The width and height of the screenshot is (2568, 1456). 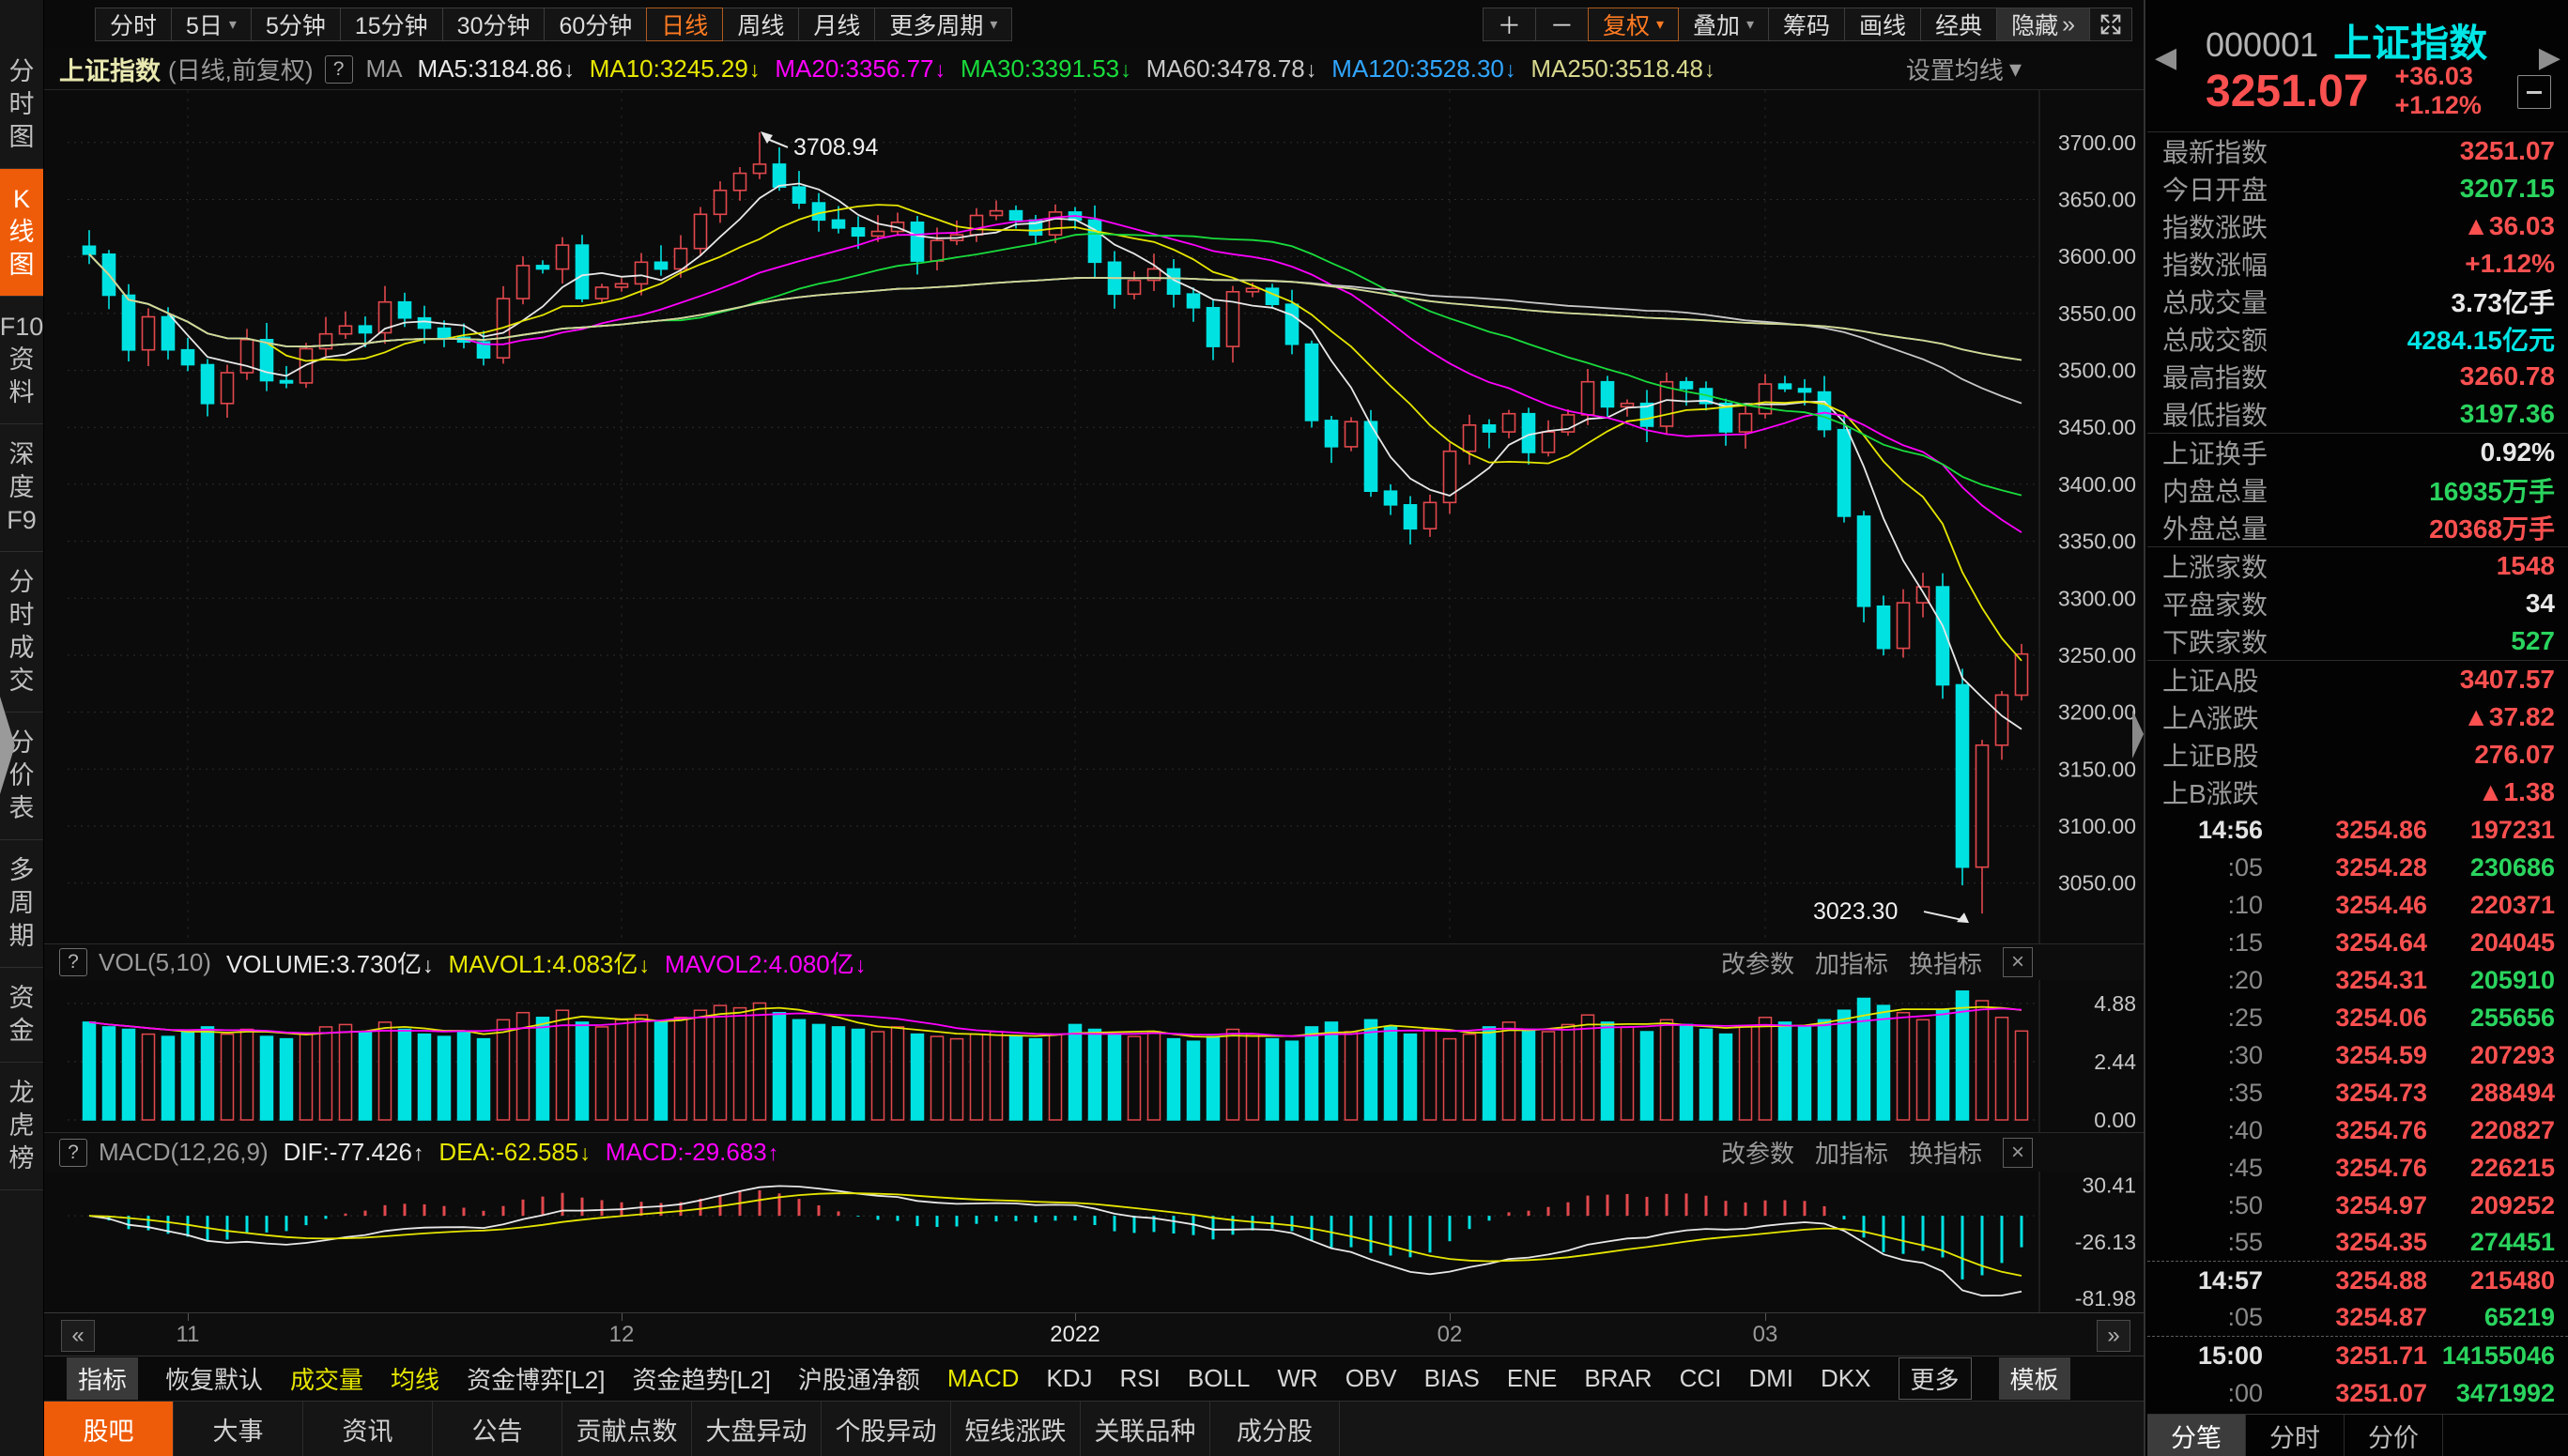 What do you see at coordinates (1807, 24) in the screenshot?
I see `chips-button: 筹码` at bounding box center [1807, 24].